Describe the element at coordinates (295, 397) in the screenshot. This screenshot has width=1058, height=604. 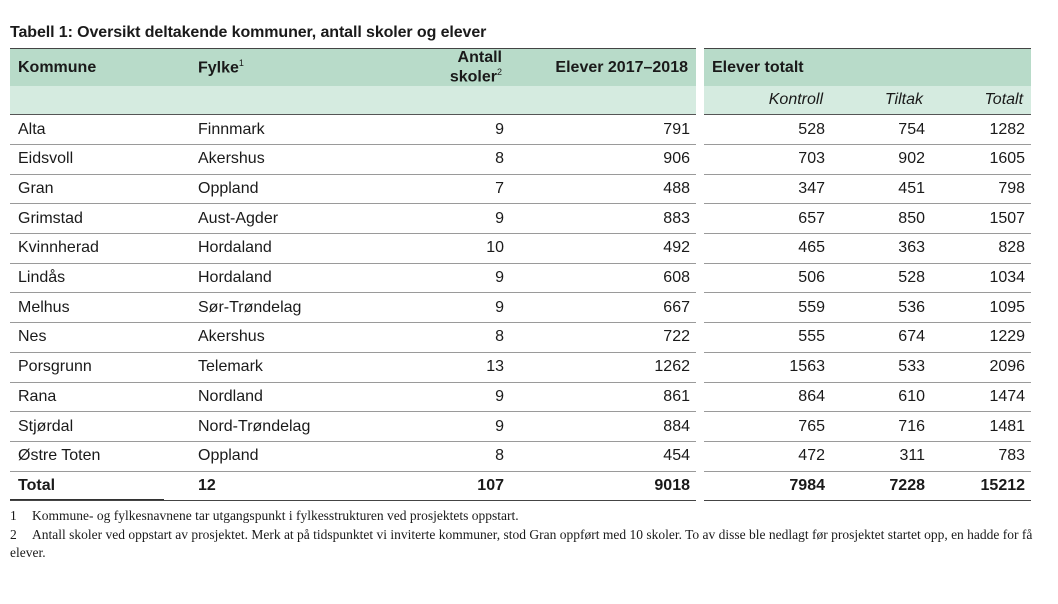
I see `cell-fylke: Nordland` at that location.